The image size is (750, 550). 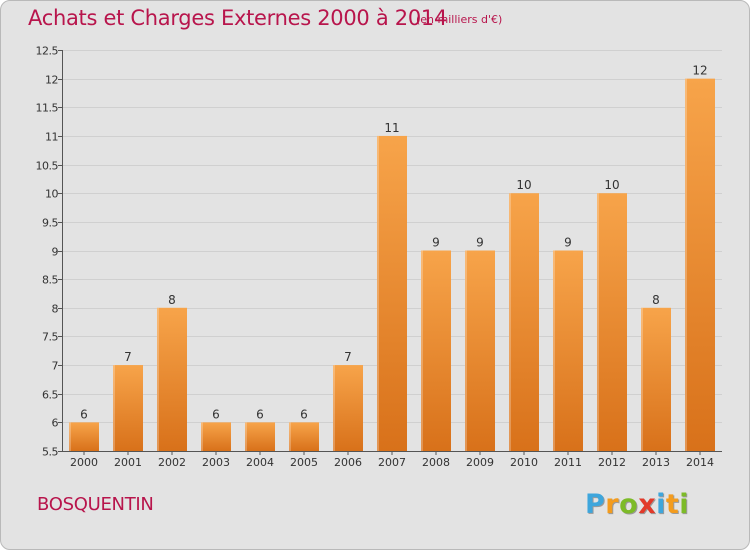 I want to click on x-tick-label: 2005, so click(x=304, y=462).